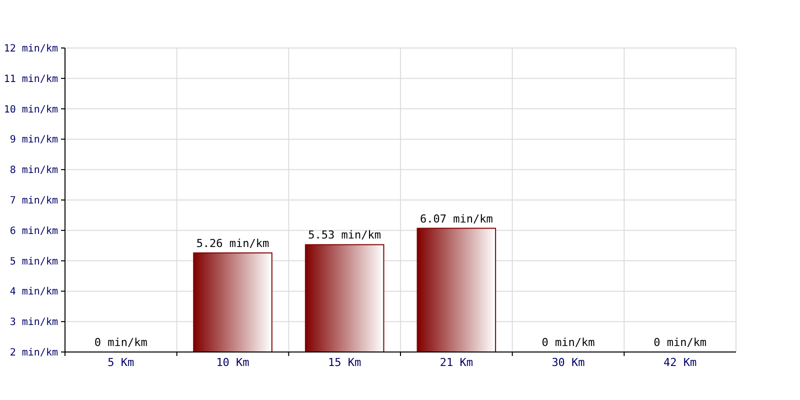 The height and width of the screenshot is (400, 800). What do you see at coordinates (34, 140) in the screenshot?
I see `y-tick-label: 9 min/km` at bounding box center [34, 140].